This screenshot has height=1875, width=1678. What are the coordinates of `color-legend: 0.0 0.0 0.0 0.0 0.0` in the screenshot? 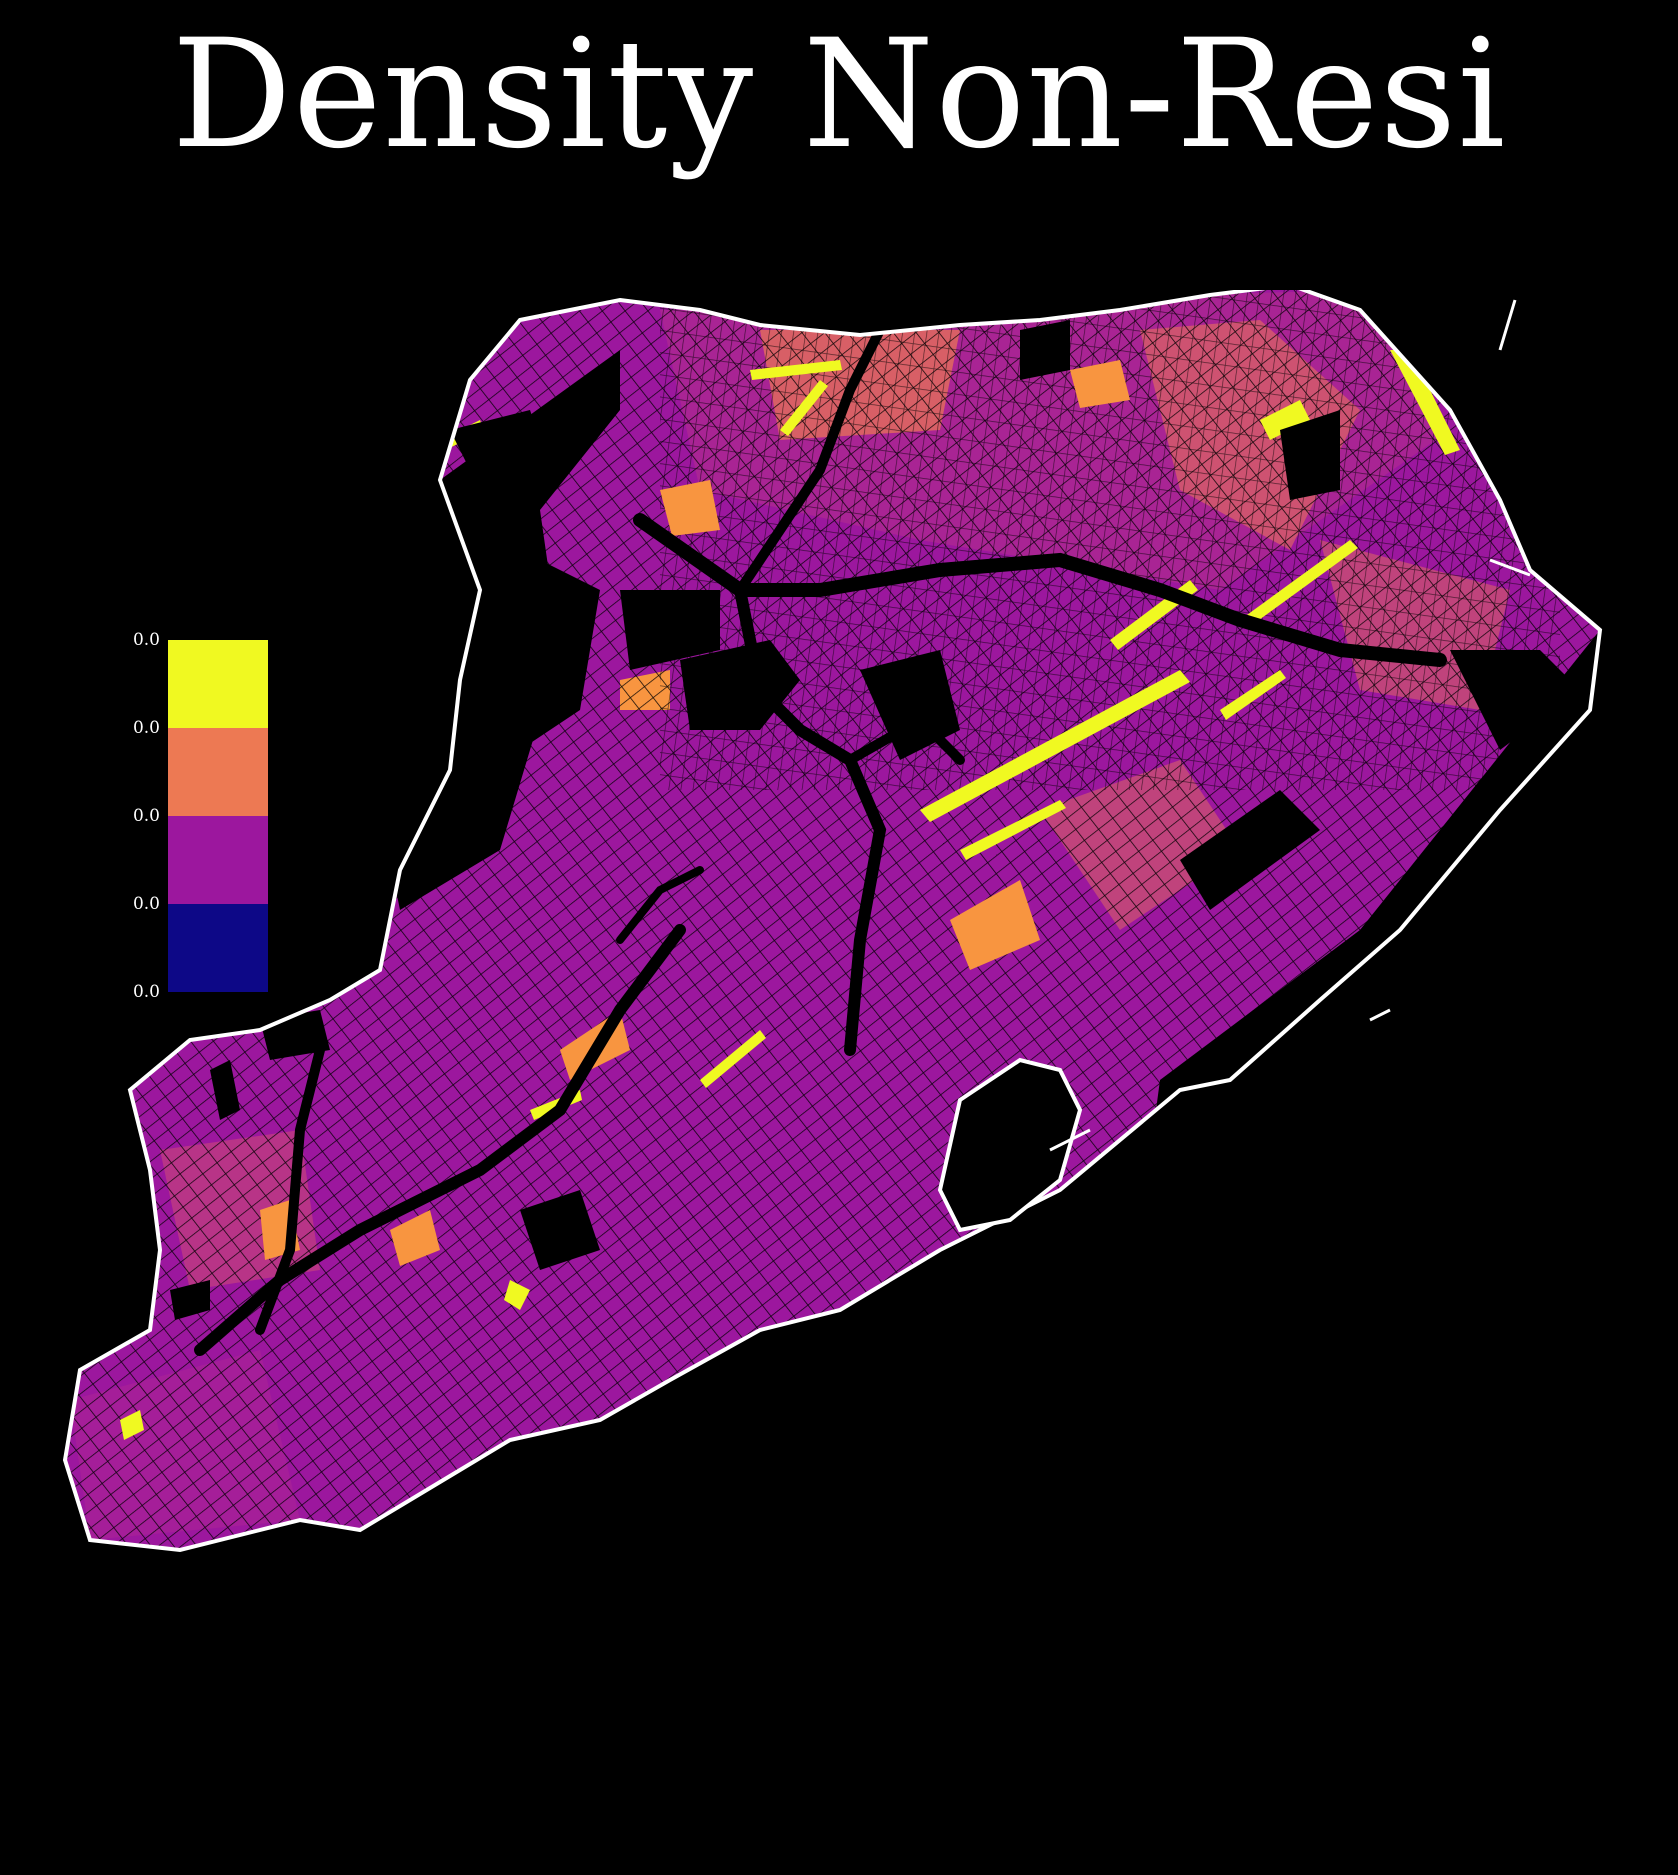 It's located at (195, 816).